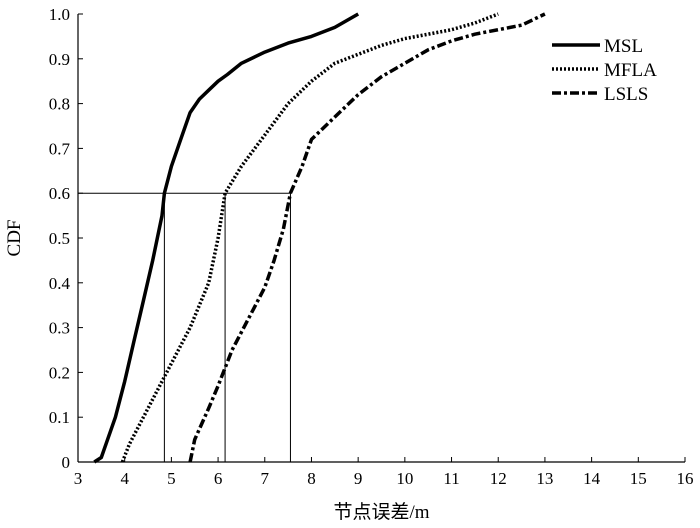  What do you see at coordinates (171, 478) in the screenshot?
I see `x-tick-label: 5` at bounding box center [171, 478].